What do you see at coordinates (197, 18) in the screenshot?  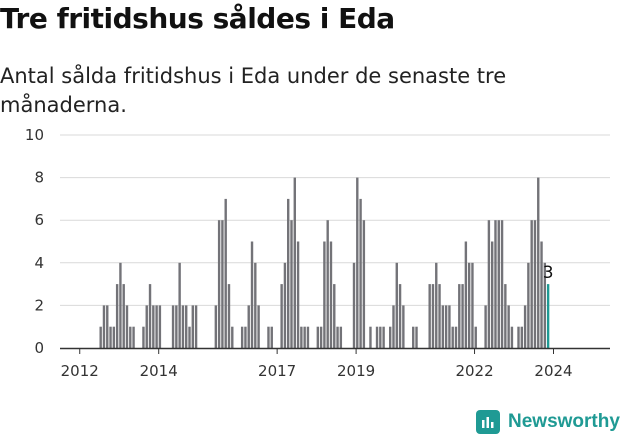 I see `chart-title: Tre fritidshus såldes i Eda` at bounding box center [197, 18].